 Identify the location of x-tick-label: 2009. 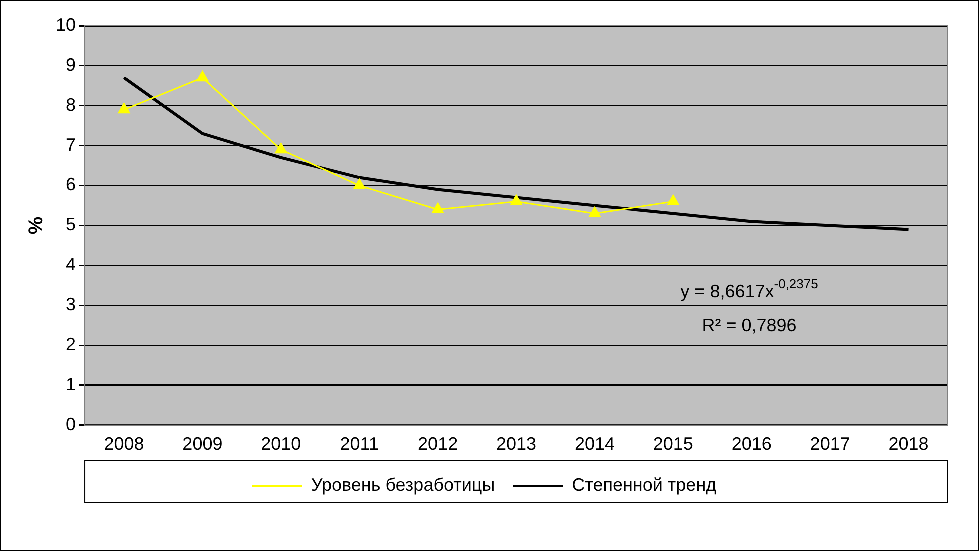
(202, 444).